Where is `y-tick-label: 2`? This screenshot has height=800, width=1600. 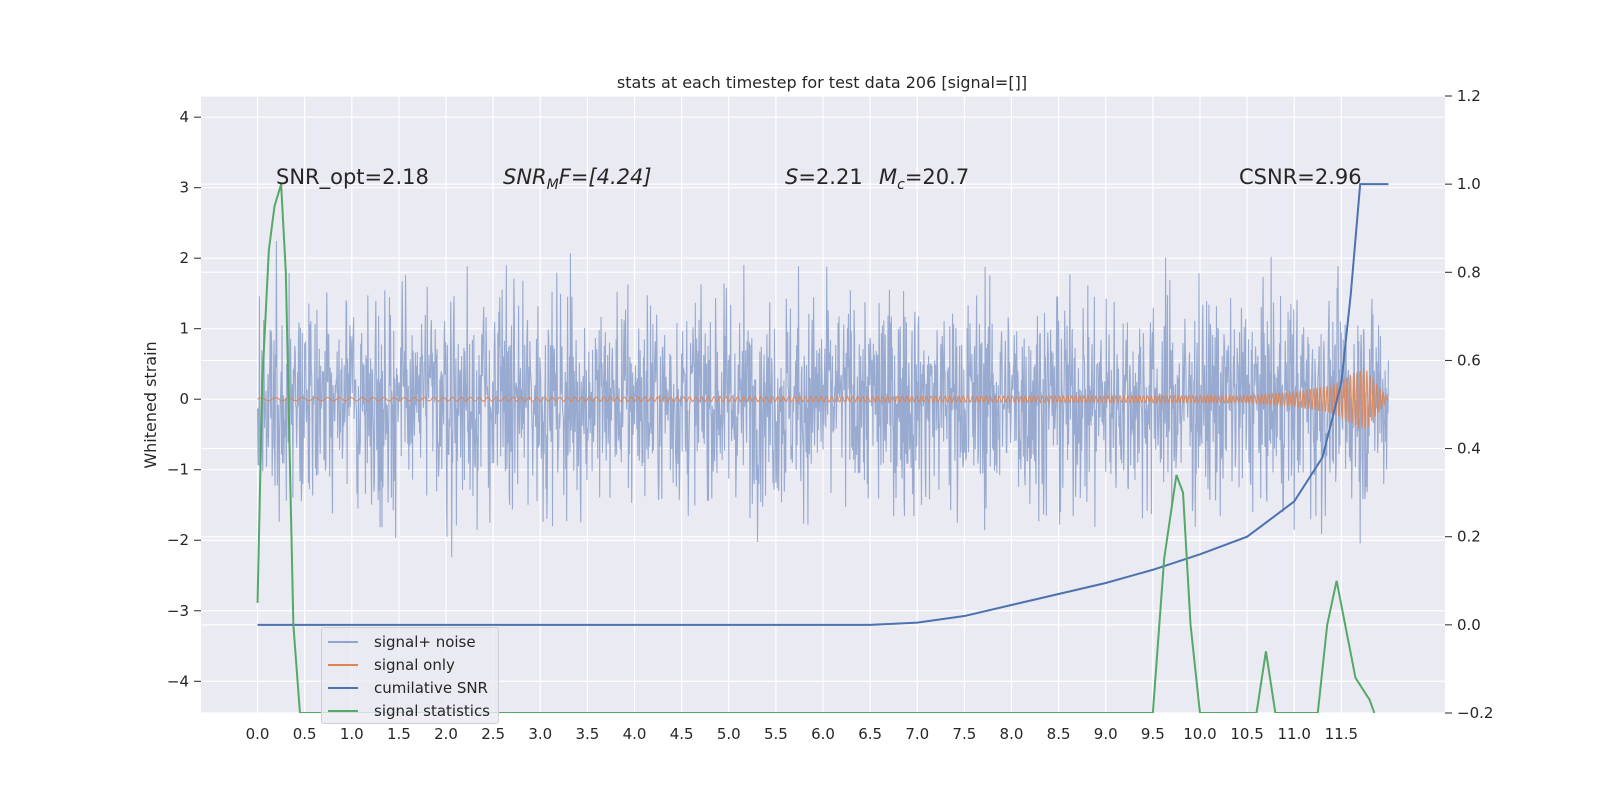
y-tick-label: 2 is located at coordinates (184, 258).